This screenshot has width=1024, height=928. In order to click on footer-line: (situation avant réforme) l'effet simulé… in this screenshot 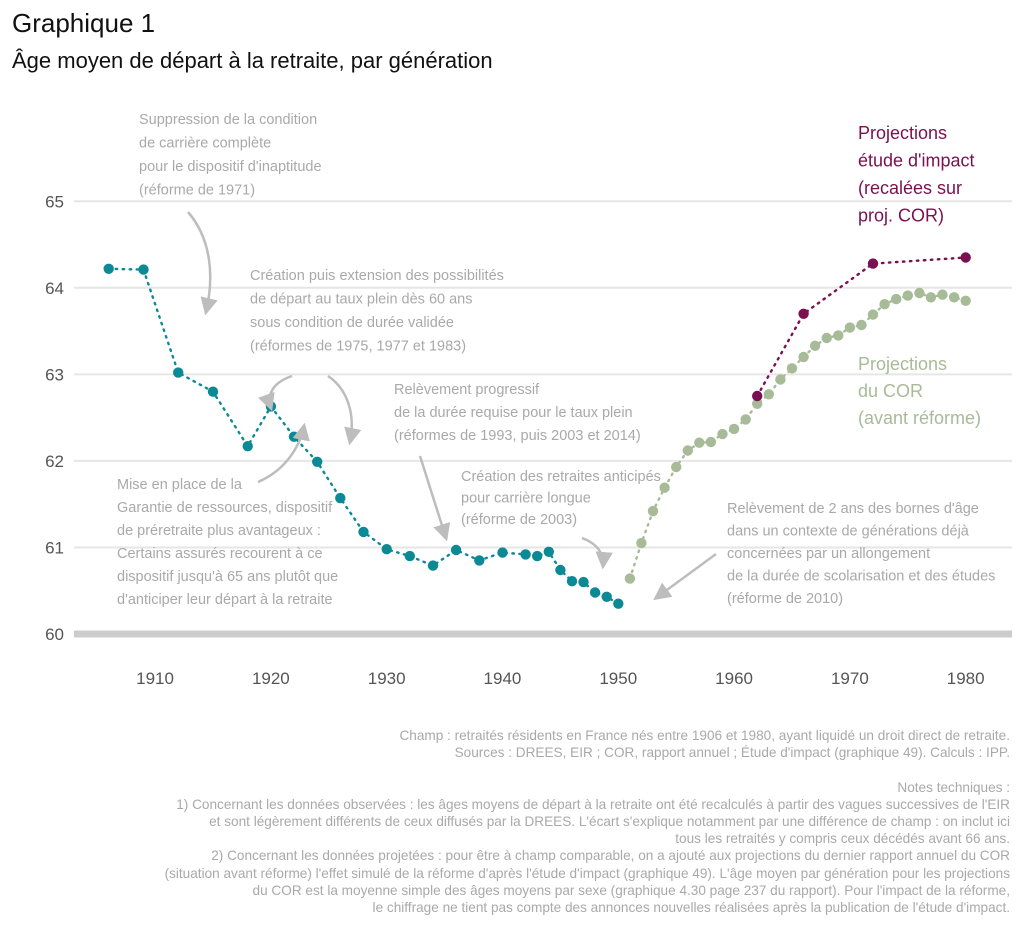, I will do `click(587, 873)`.